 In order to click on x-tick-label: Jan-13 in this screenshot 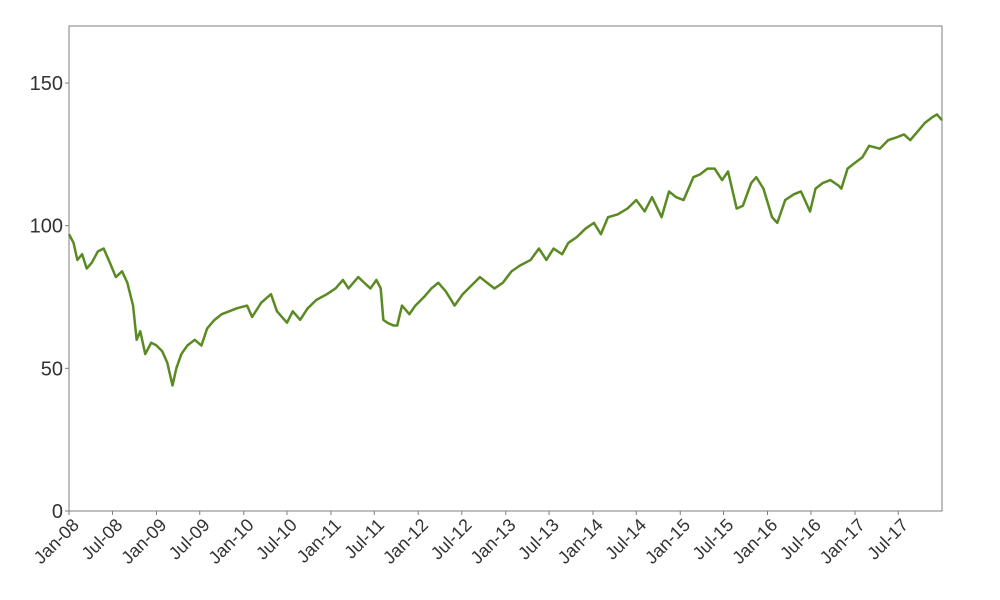, I will do `click(493, 541)`.